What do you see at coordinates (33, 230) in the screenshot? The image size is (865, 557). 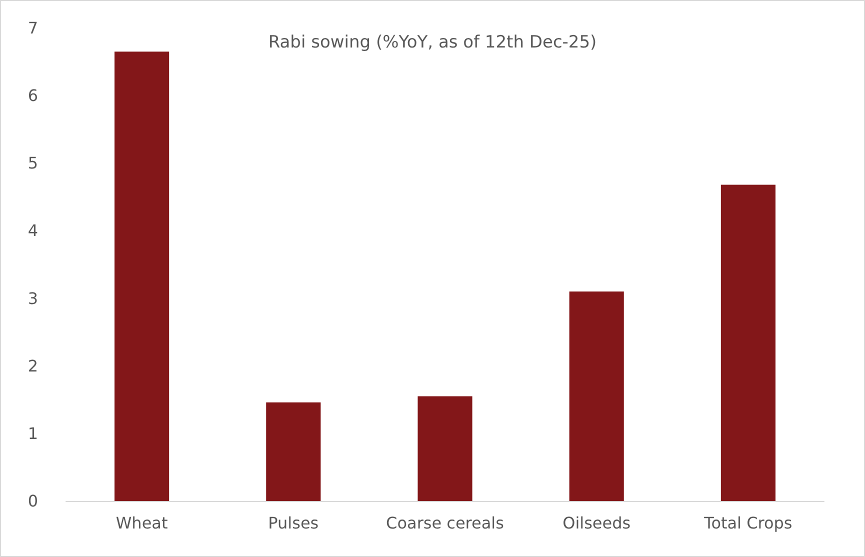 I see `y-tick-label: 4` at bounding box center [33, 230].